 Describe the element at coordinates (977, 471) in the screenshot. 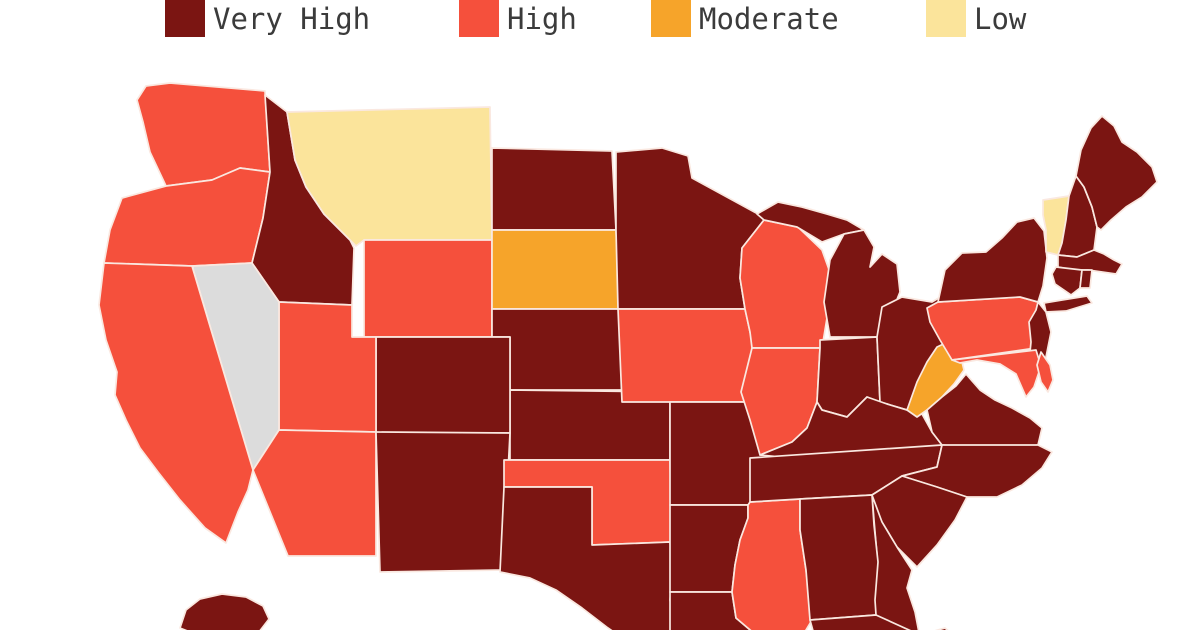

I see `state-nc` at that location.